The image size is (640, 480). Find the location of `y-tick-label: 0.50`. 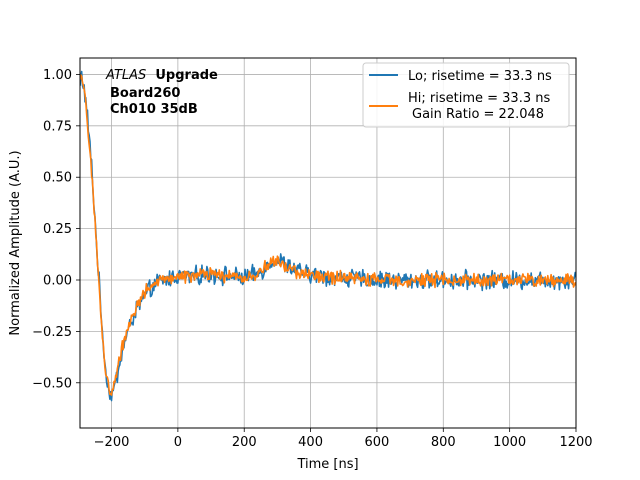

y-tick-label: 0.50 is located at coordinates (57, 178).